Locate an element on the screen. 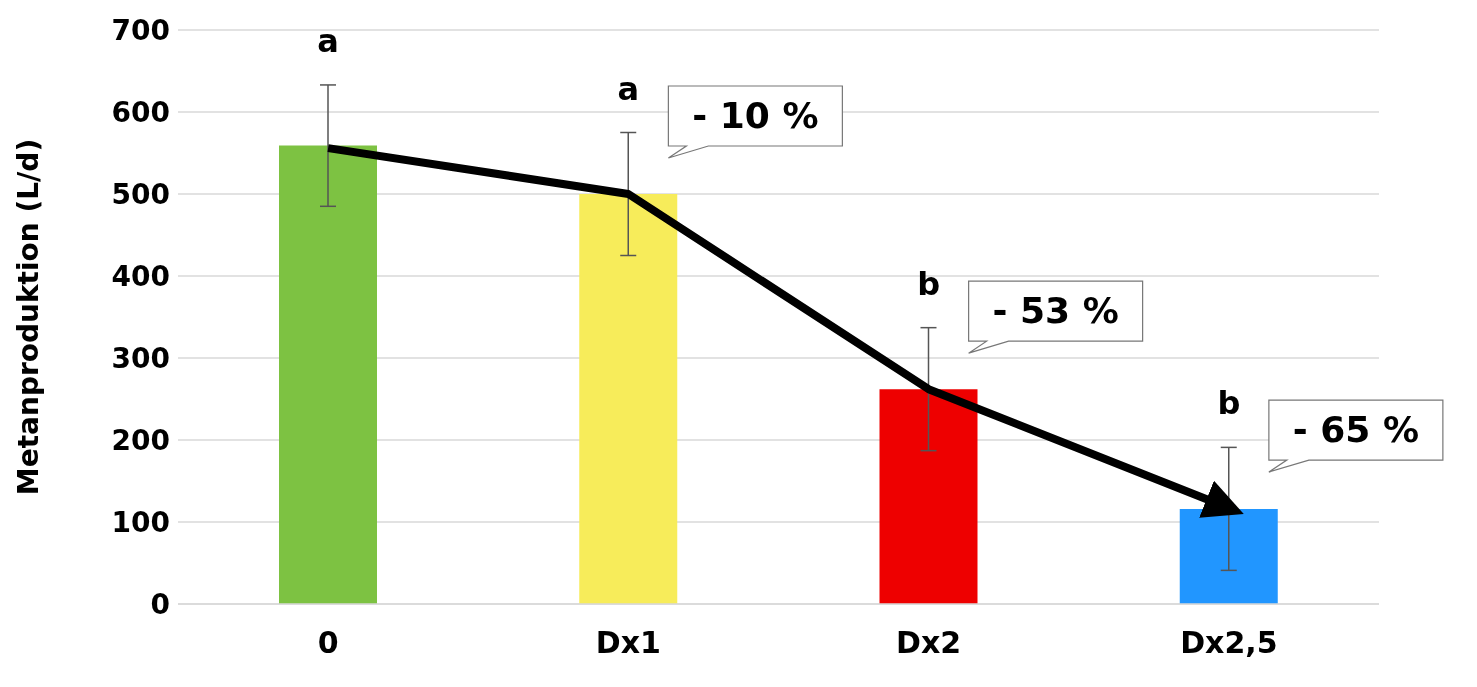 This screenshot has height=687, width=1477. x-tick-label: Dx2,5 is located at coordinates (1229, 643).